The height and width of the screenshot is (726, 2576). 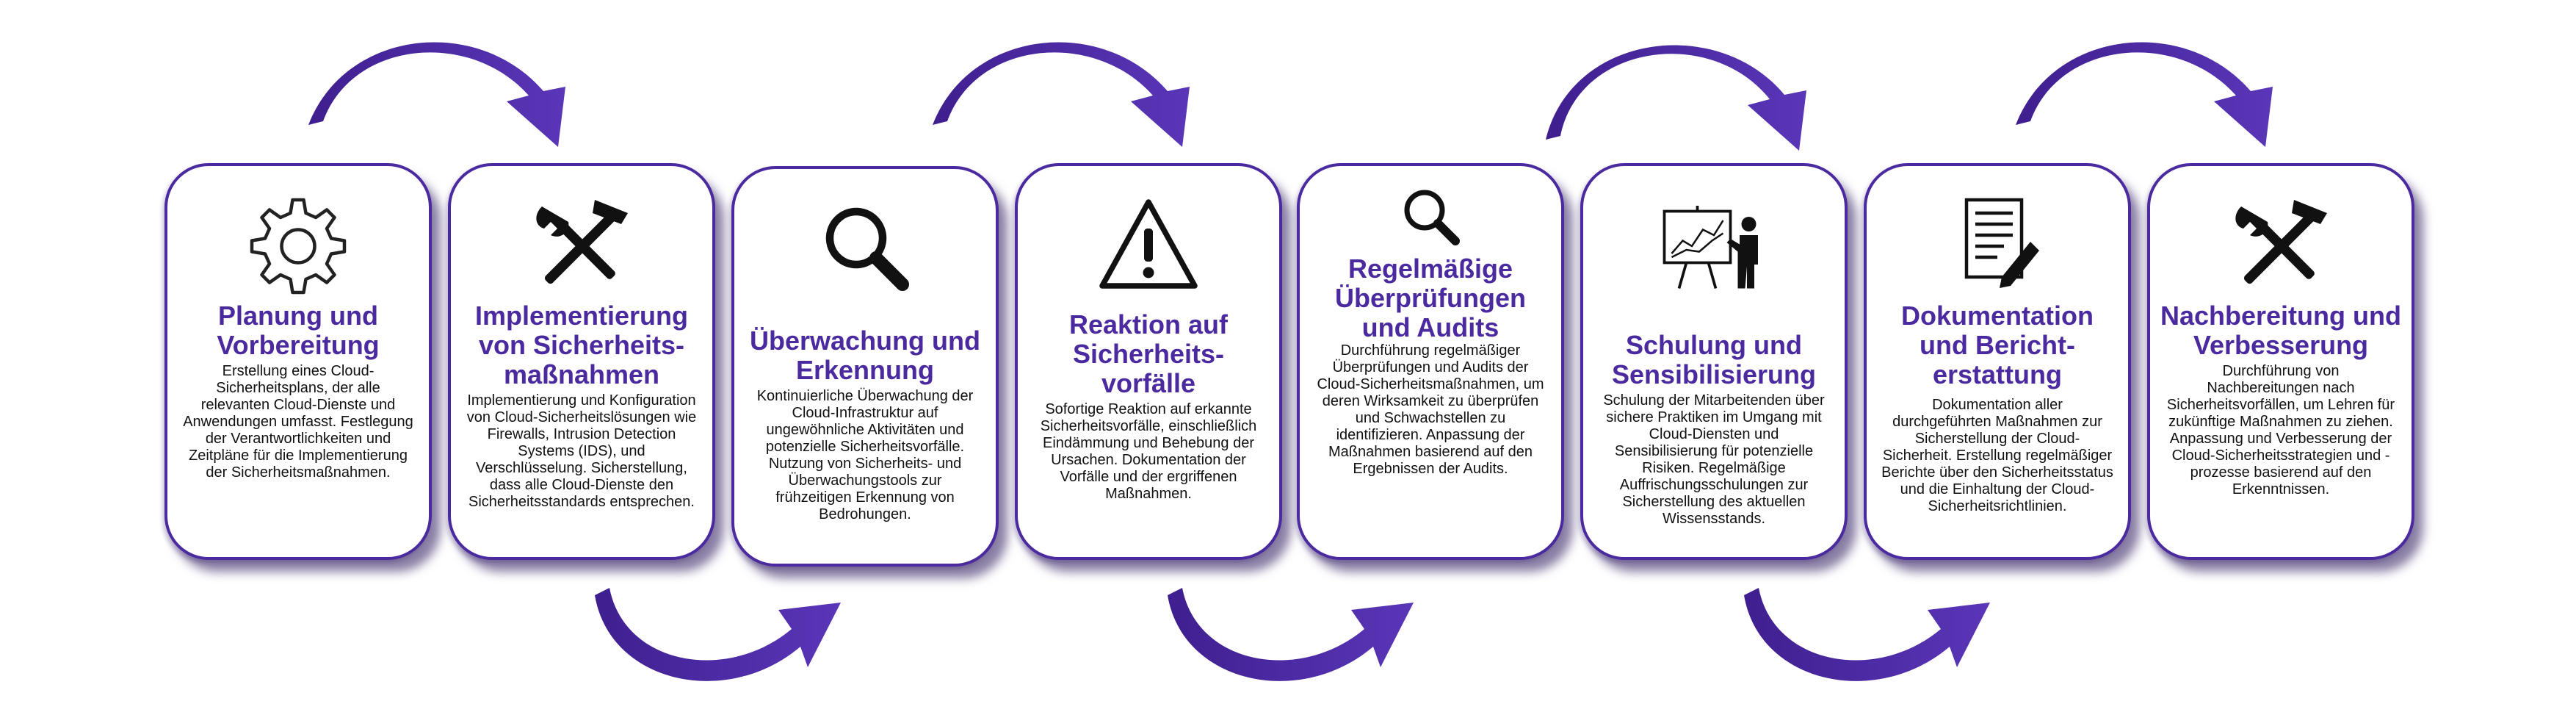 I want to click on arrow-step4-to-step5, so click(x=1291, y=634).